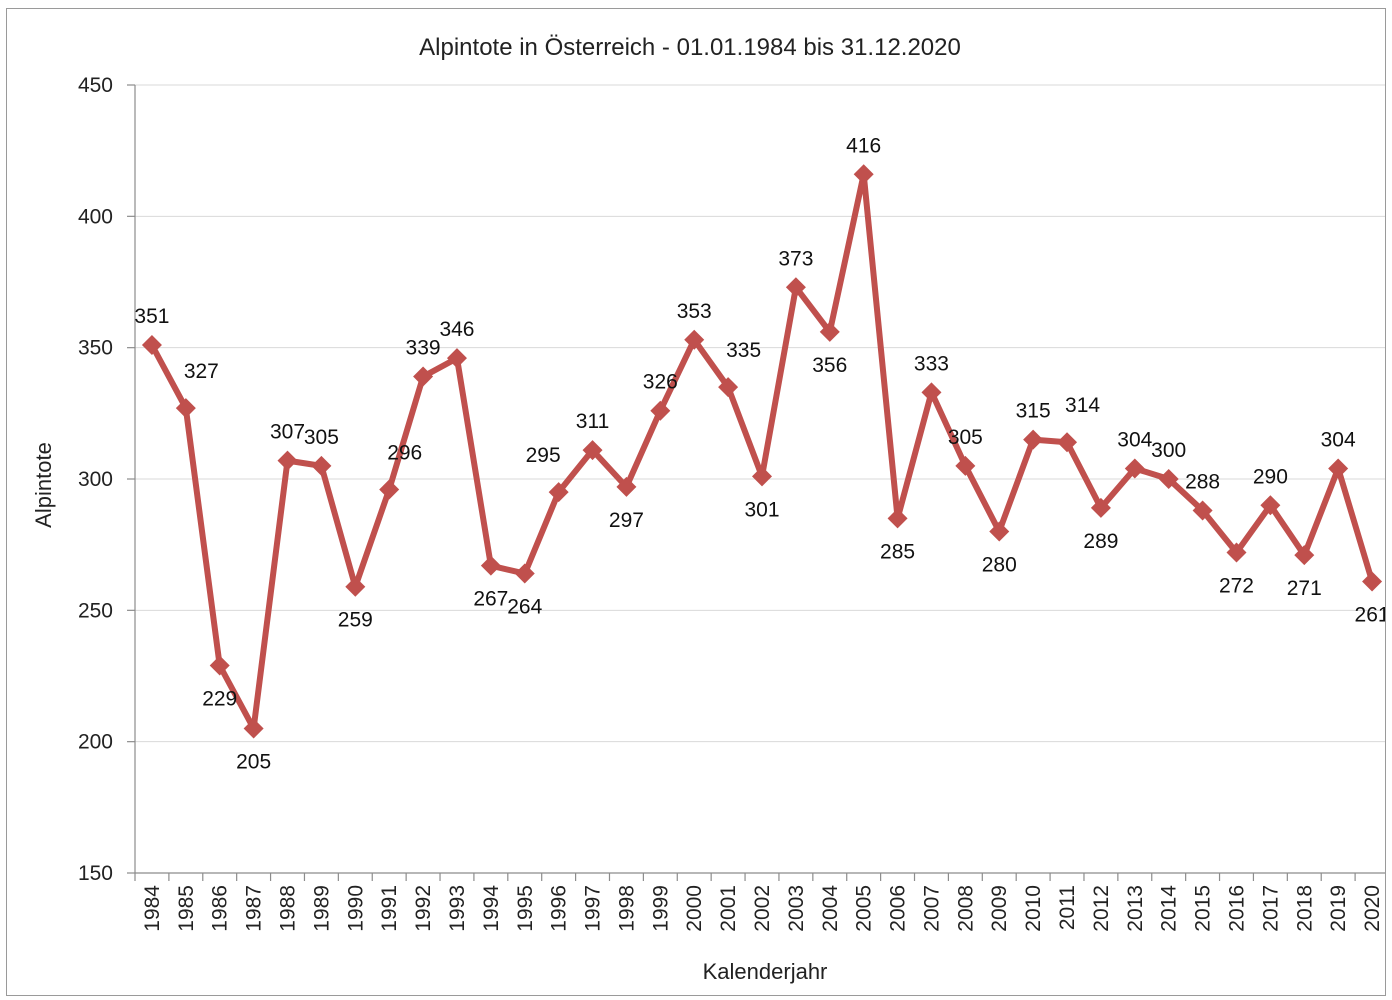 The height and width of the screenshot is (1000, 1392). What do you see at coordinates (1168, 450) in the screenshot?
I see `data-label-2014: 300` at bounding box center [1168, 450].